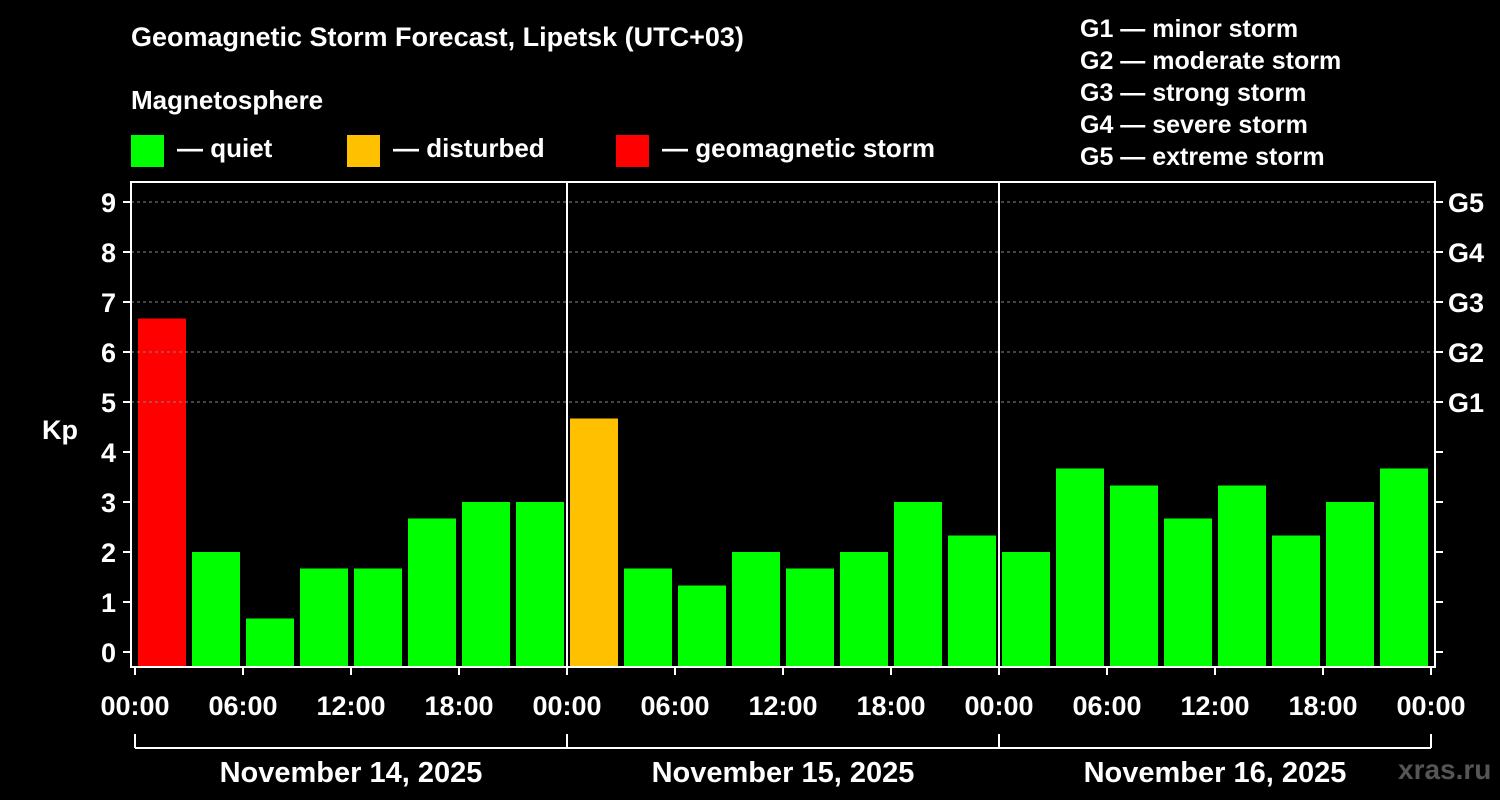 The width and height of the screenshot is (1500, 800). Describe the element at coordinates (1106, 706) in the screenshot. I see `x-tick-label-9: 06:00` at that location.